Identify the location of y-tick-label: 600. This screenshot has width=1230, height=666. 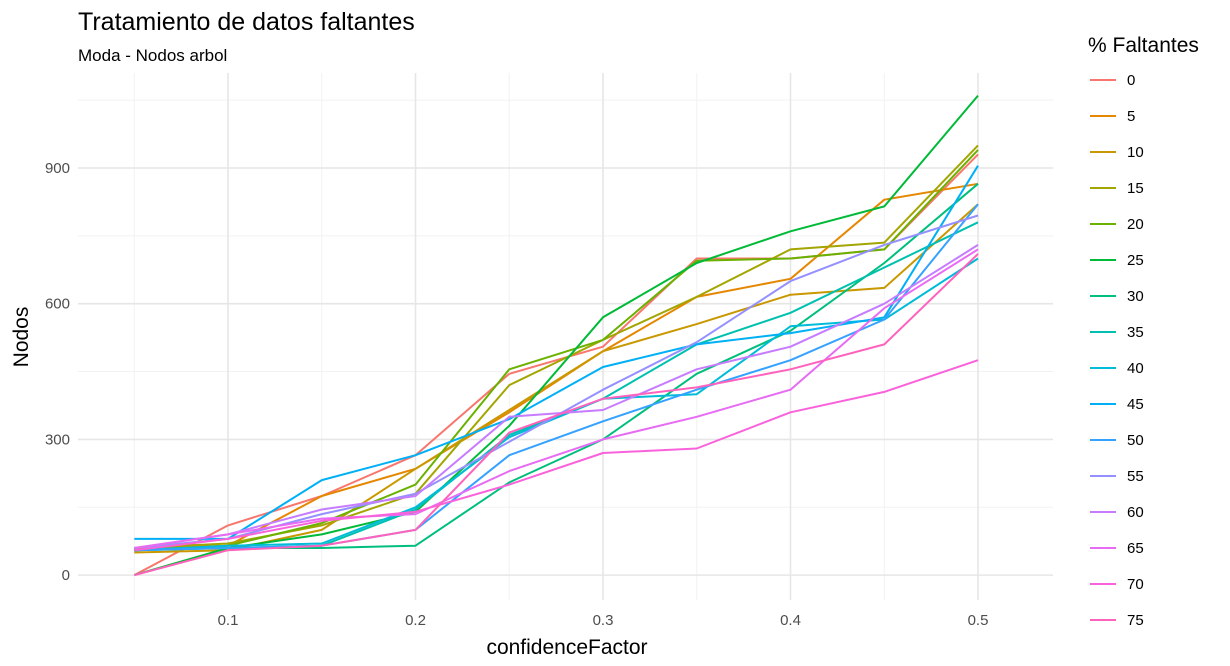
(57, 304).